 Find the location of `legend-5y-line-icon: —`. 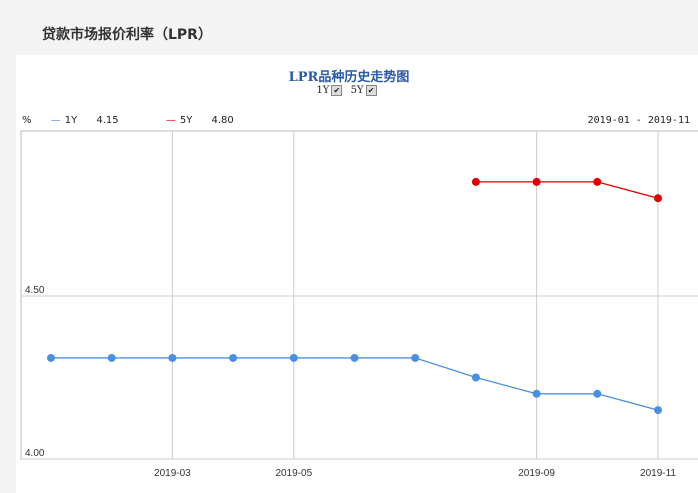

legend-5y-line-icon: — is located at coordinates (170, 120).